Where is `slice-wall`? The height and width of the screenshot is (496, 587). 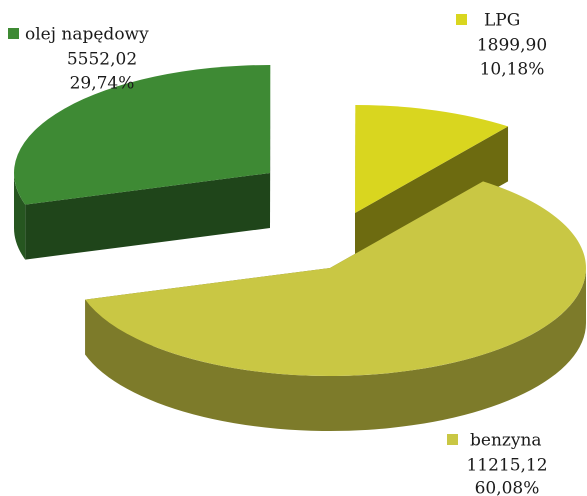
slice-wall is located at coordinates (20, 216).